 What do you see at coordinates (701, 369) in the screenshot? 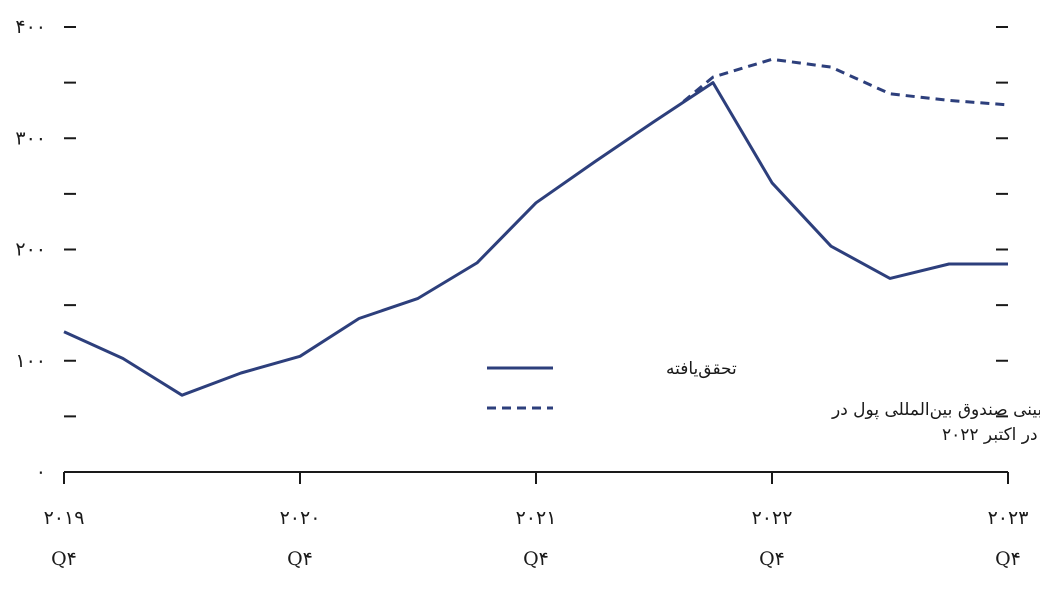
I see `legend-label-actual: تحقق‌یافته` at bounding box center [701, 369].